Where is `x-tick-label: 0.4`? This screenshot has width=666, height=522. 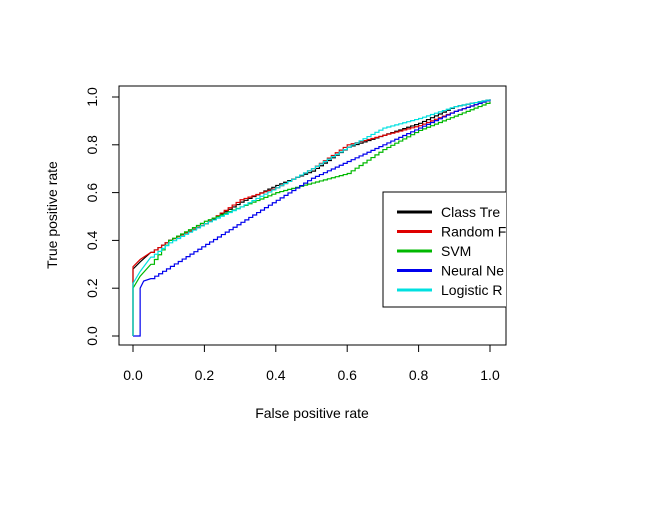 x-tick-label: 0.4 is located at coordinates (276, 375).